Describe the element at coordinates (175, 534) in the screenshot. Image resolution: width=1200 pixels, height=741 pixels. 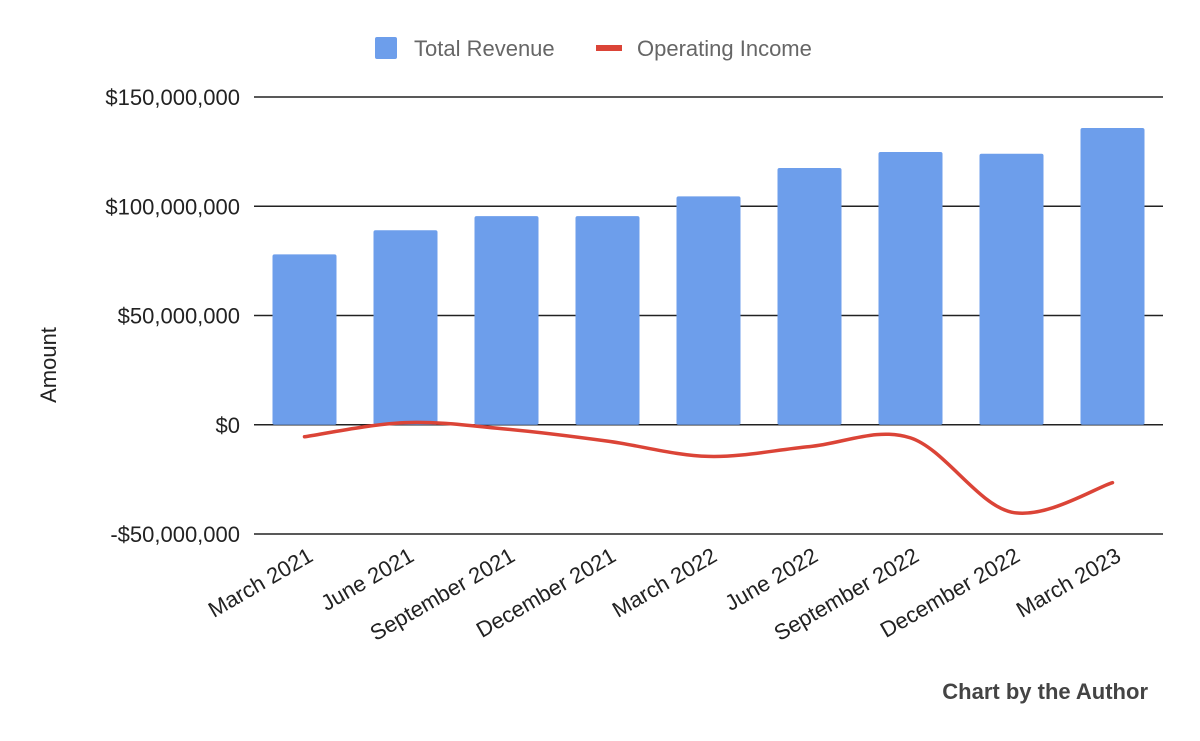
I see `y-tick-label: -$50,000,000` at that location.